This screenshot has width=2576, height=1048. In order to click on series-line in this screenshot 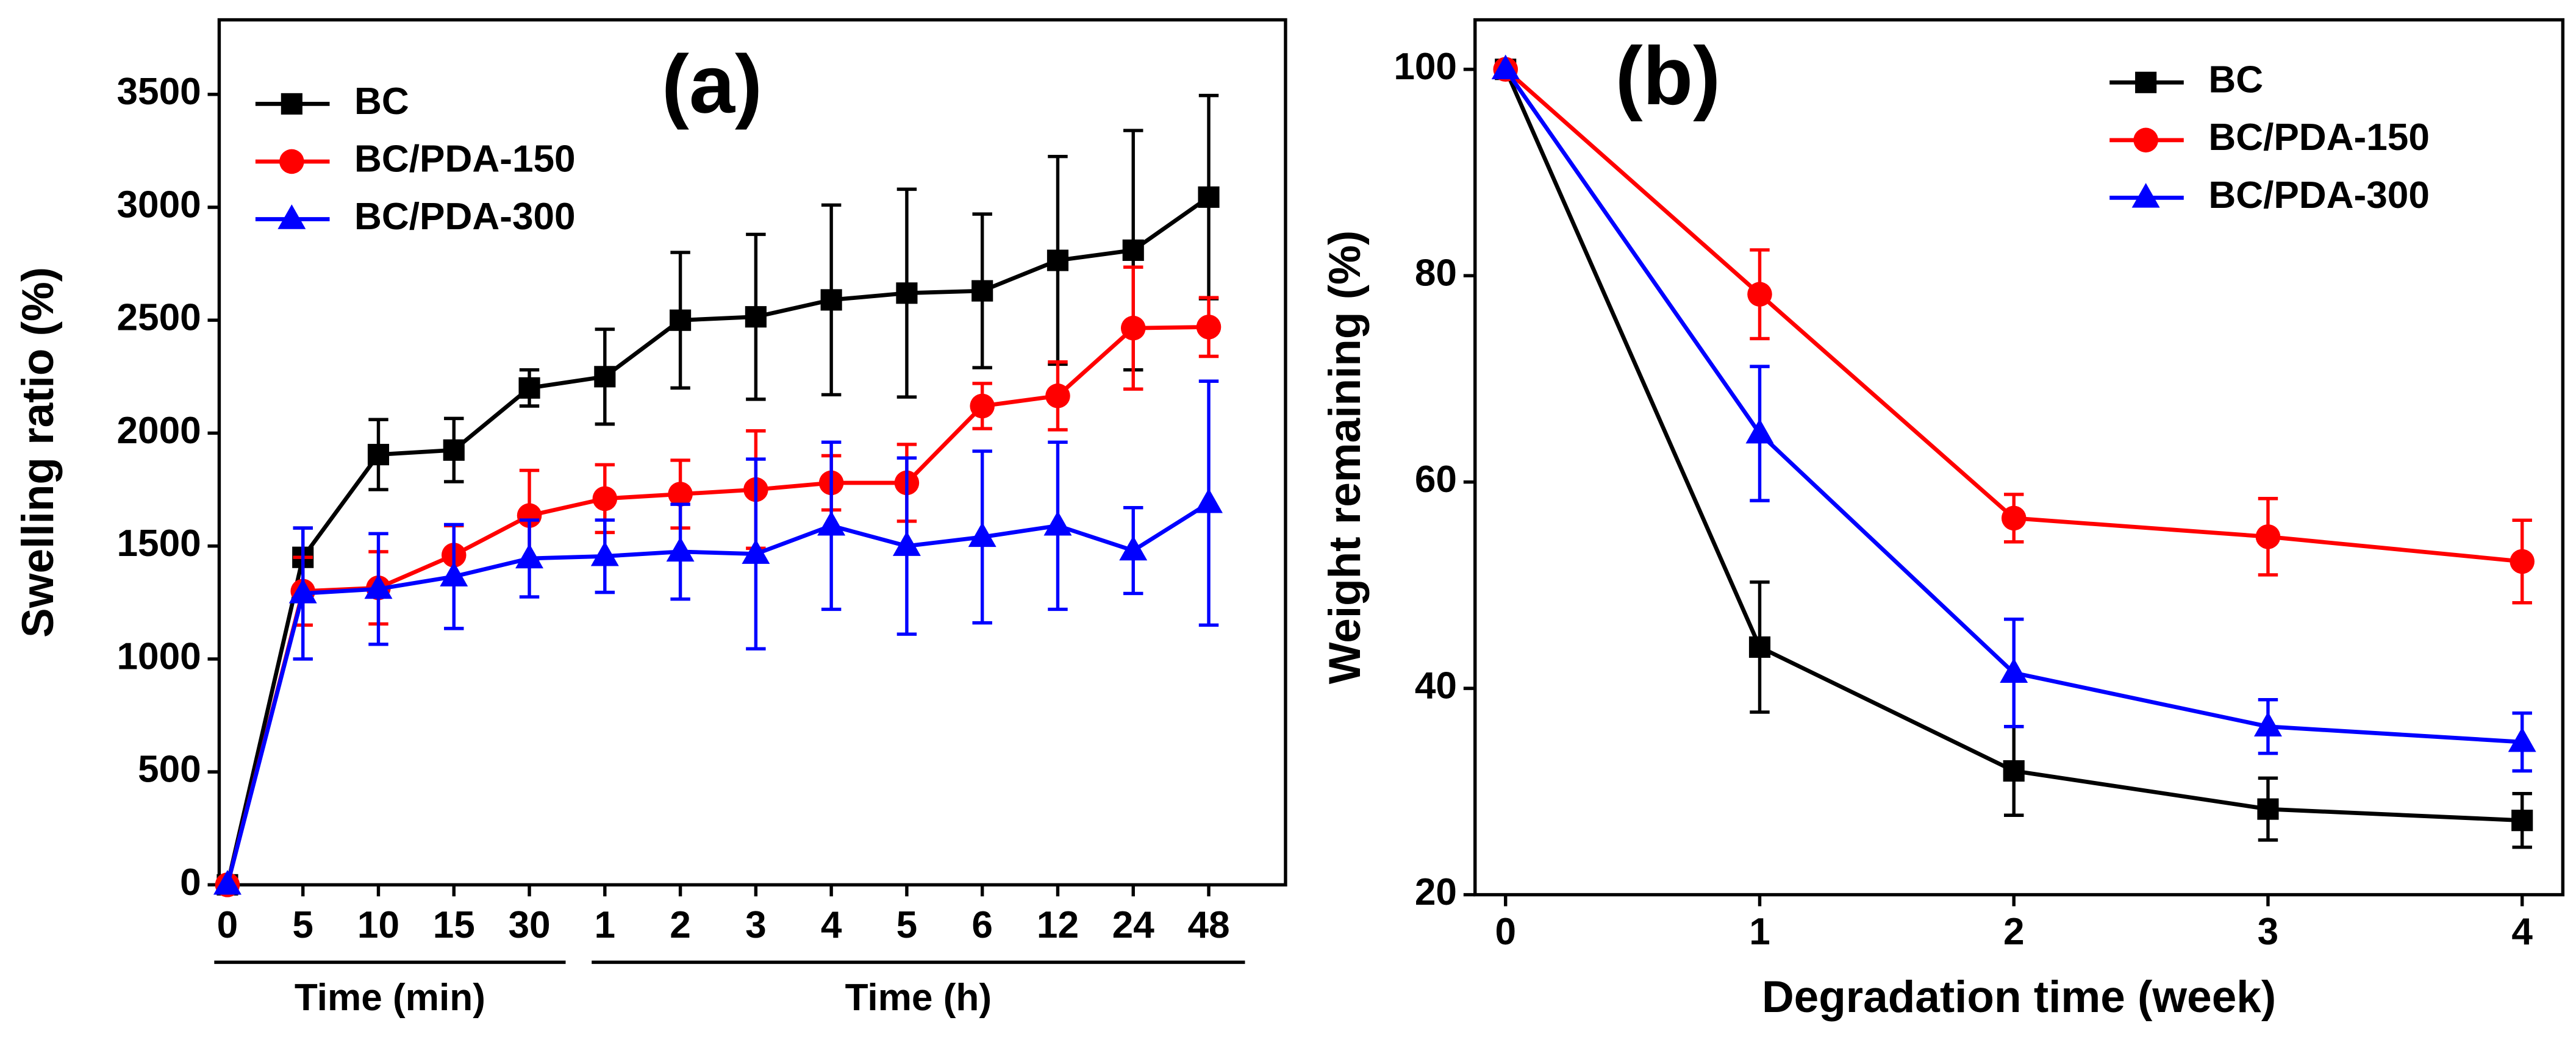, I will do `click(717, 693)`.